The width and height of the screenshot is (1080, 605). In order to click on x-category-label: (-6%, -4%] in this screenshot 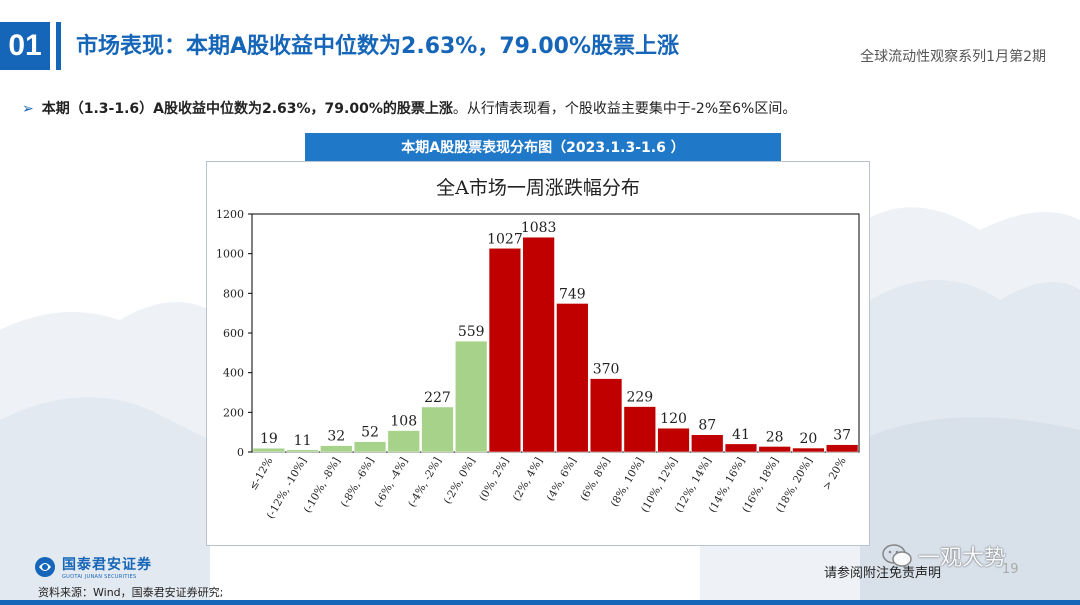, I will do `click(391, 483)`.